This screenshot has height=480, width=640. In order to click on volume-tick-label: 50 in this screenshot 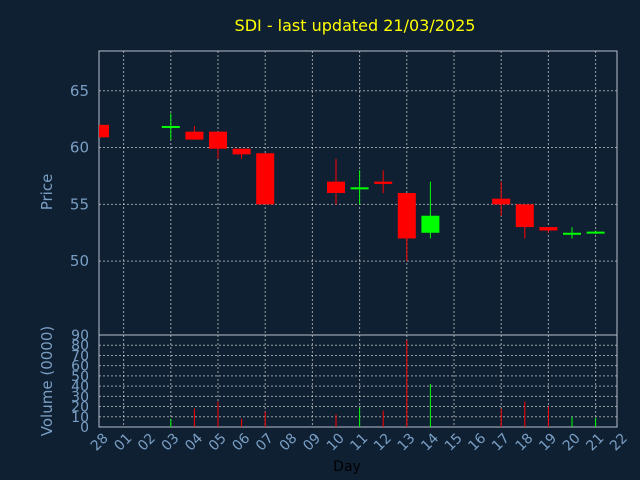, I will do `click(80, 377)`.